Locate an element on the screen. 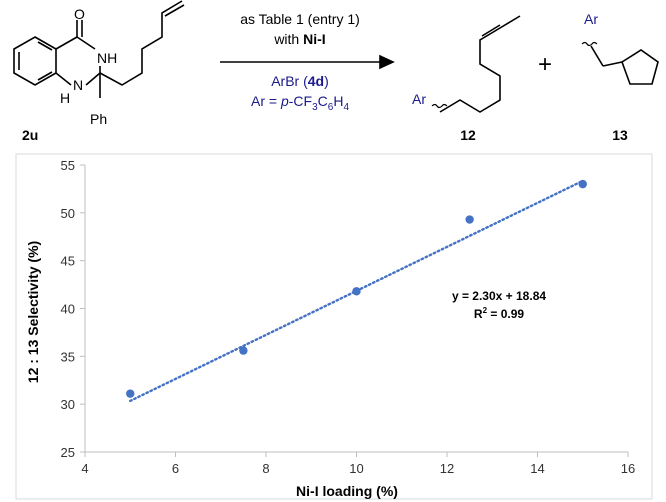 This screenshot has height=502, width=666. y-tick-label: 35 is located at coordinates (68, 356).